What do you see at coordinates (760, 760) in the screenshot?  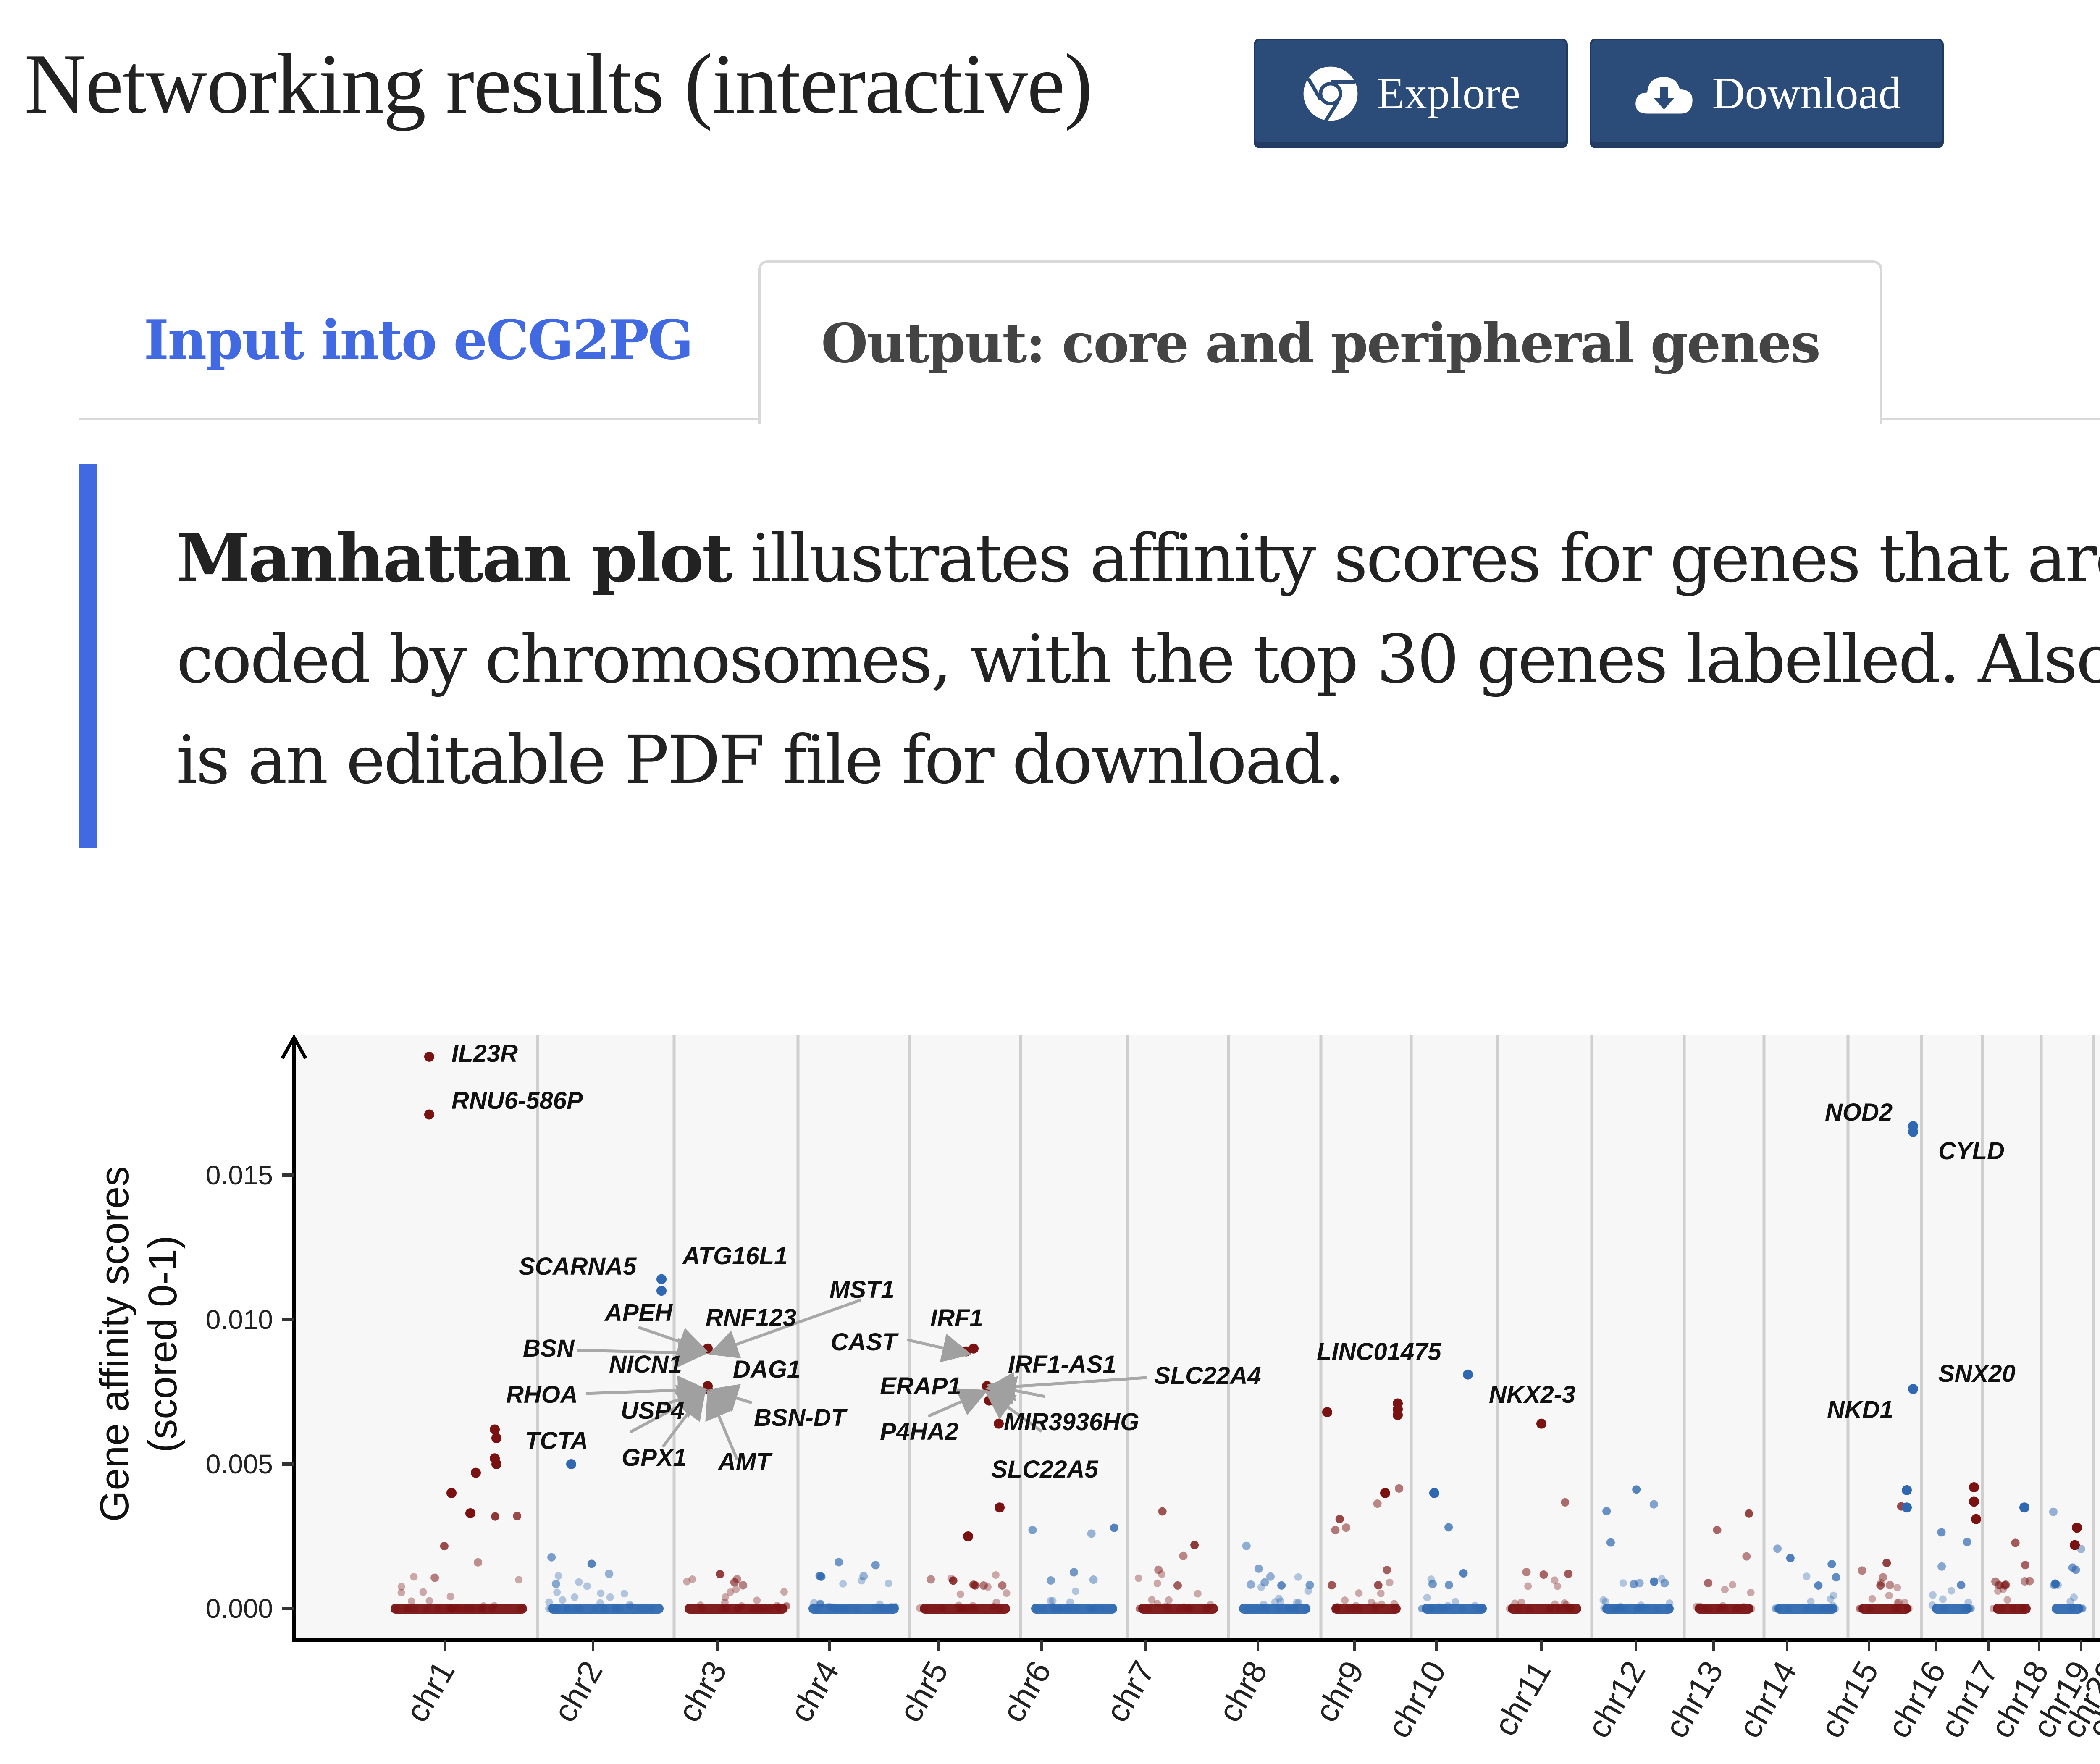 I see `description-line-3: is an editable PDF file for download.` at bounding box center [760, 760].